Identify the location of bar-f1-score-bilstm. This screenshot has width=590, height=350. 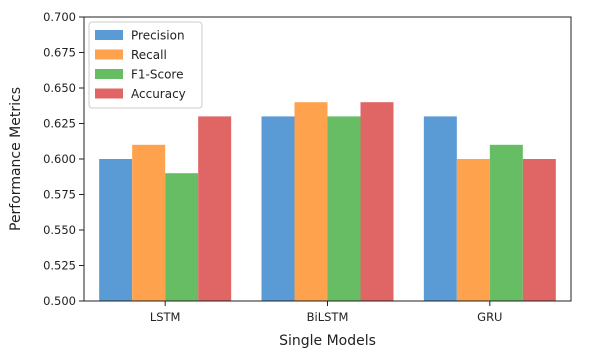
(344, 209).